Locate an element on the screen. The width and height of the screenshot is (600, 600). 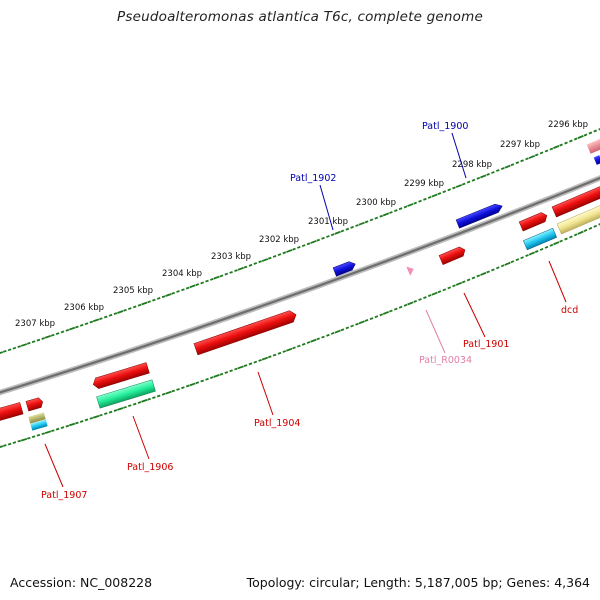
kbp-label: 2306 kbp is located at coordinates (84, 308).